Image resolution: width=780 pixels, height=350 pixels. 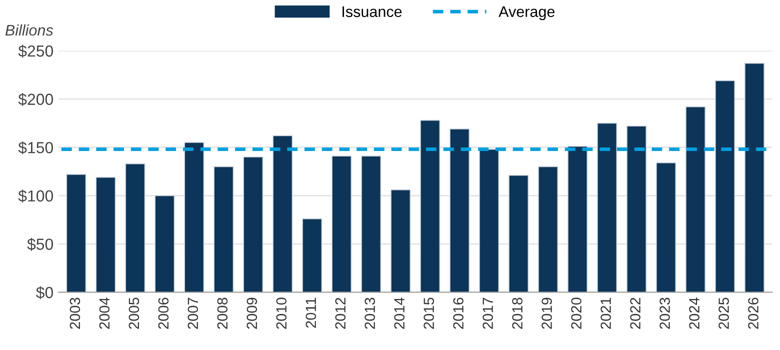 What do you see at coordinates (36, 147) in the screenshot?
I see `y-tick-label: $150` at bounding box center [36, 147].